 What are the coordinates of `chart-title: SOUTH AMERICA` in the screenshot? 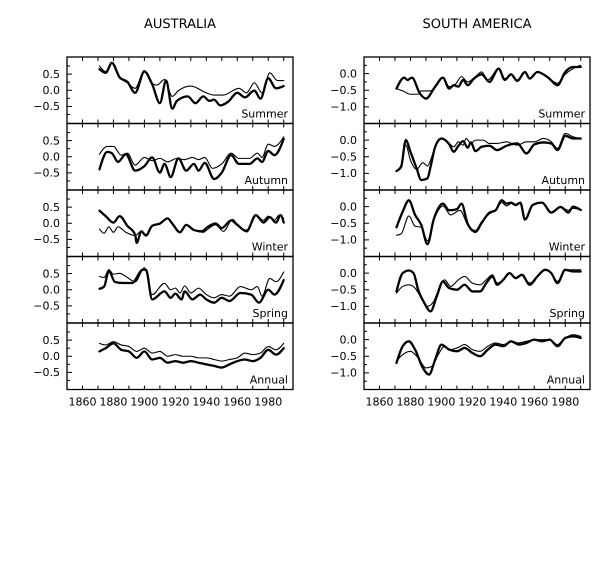 It's located at (477, 24).